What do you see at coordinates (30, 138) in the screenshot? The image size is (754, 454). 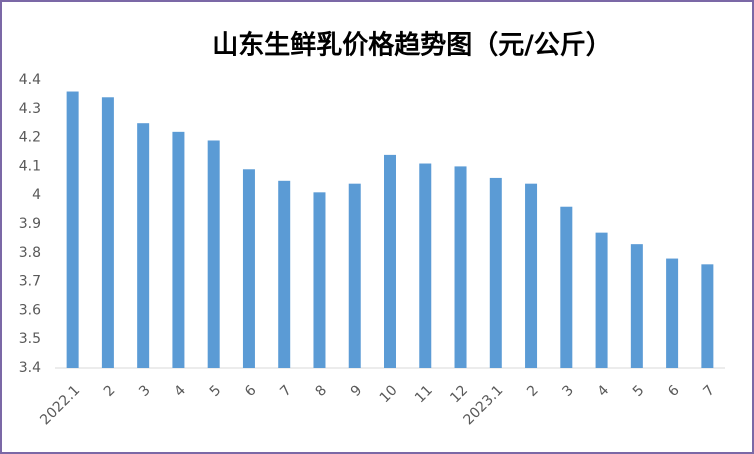 I see `y-tick-label: 4.2` at bounding box center [30, 138].